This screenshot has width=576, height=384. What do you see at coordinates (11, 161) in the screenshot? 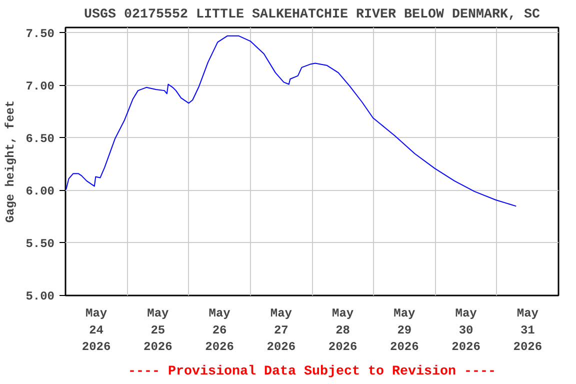
I see `y-axis-title: Gage height, feet` at bounding box center [11, 161].